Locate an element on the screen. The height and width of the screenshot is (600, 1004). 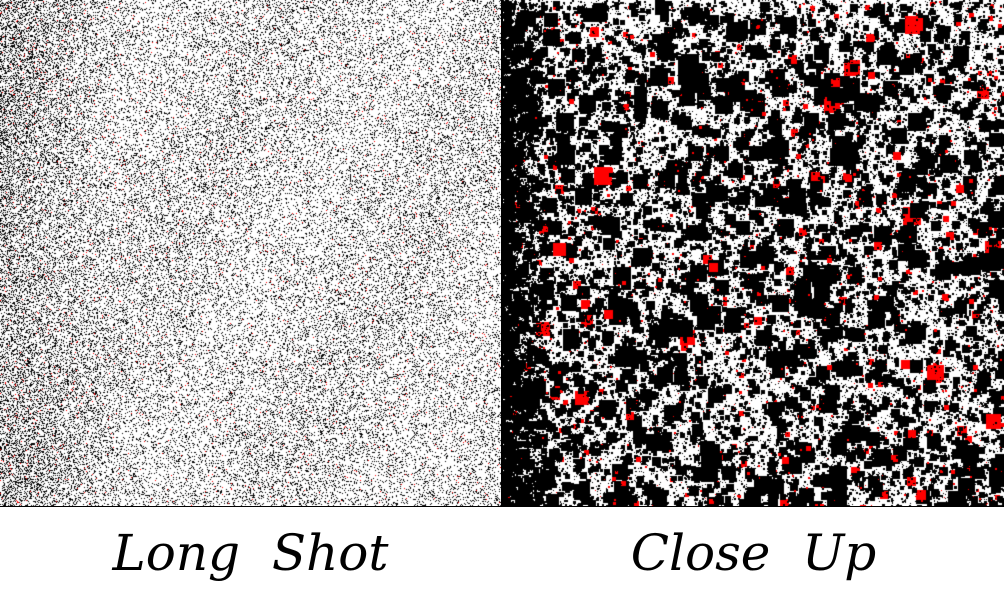
panel-divider is located at coordinates (502, 253).